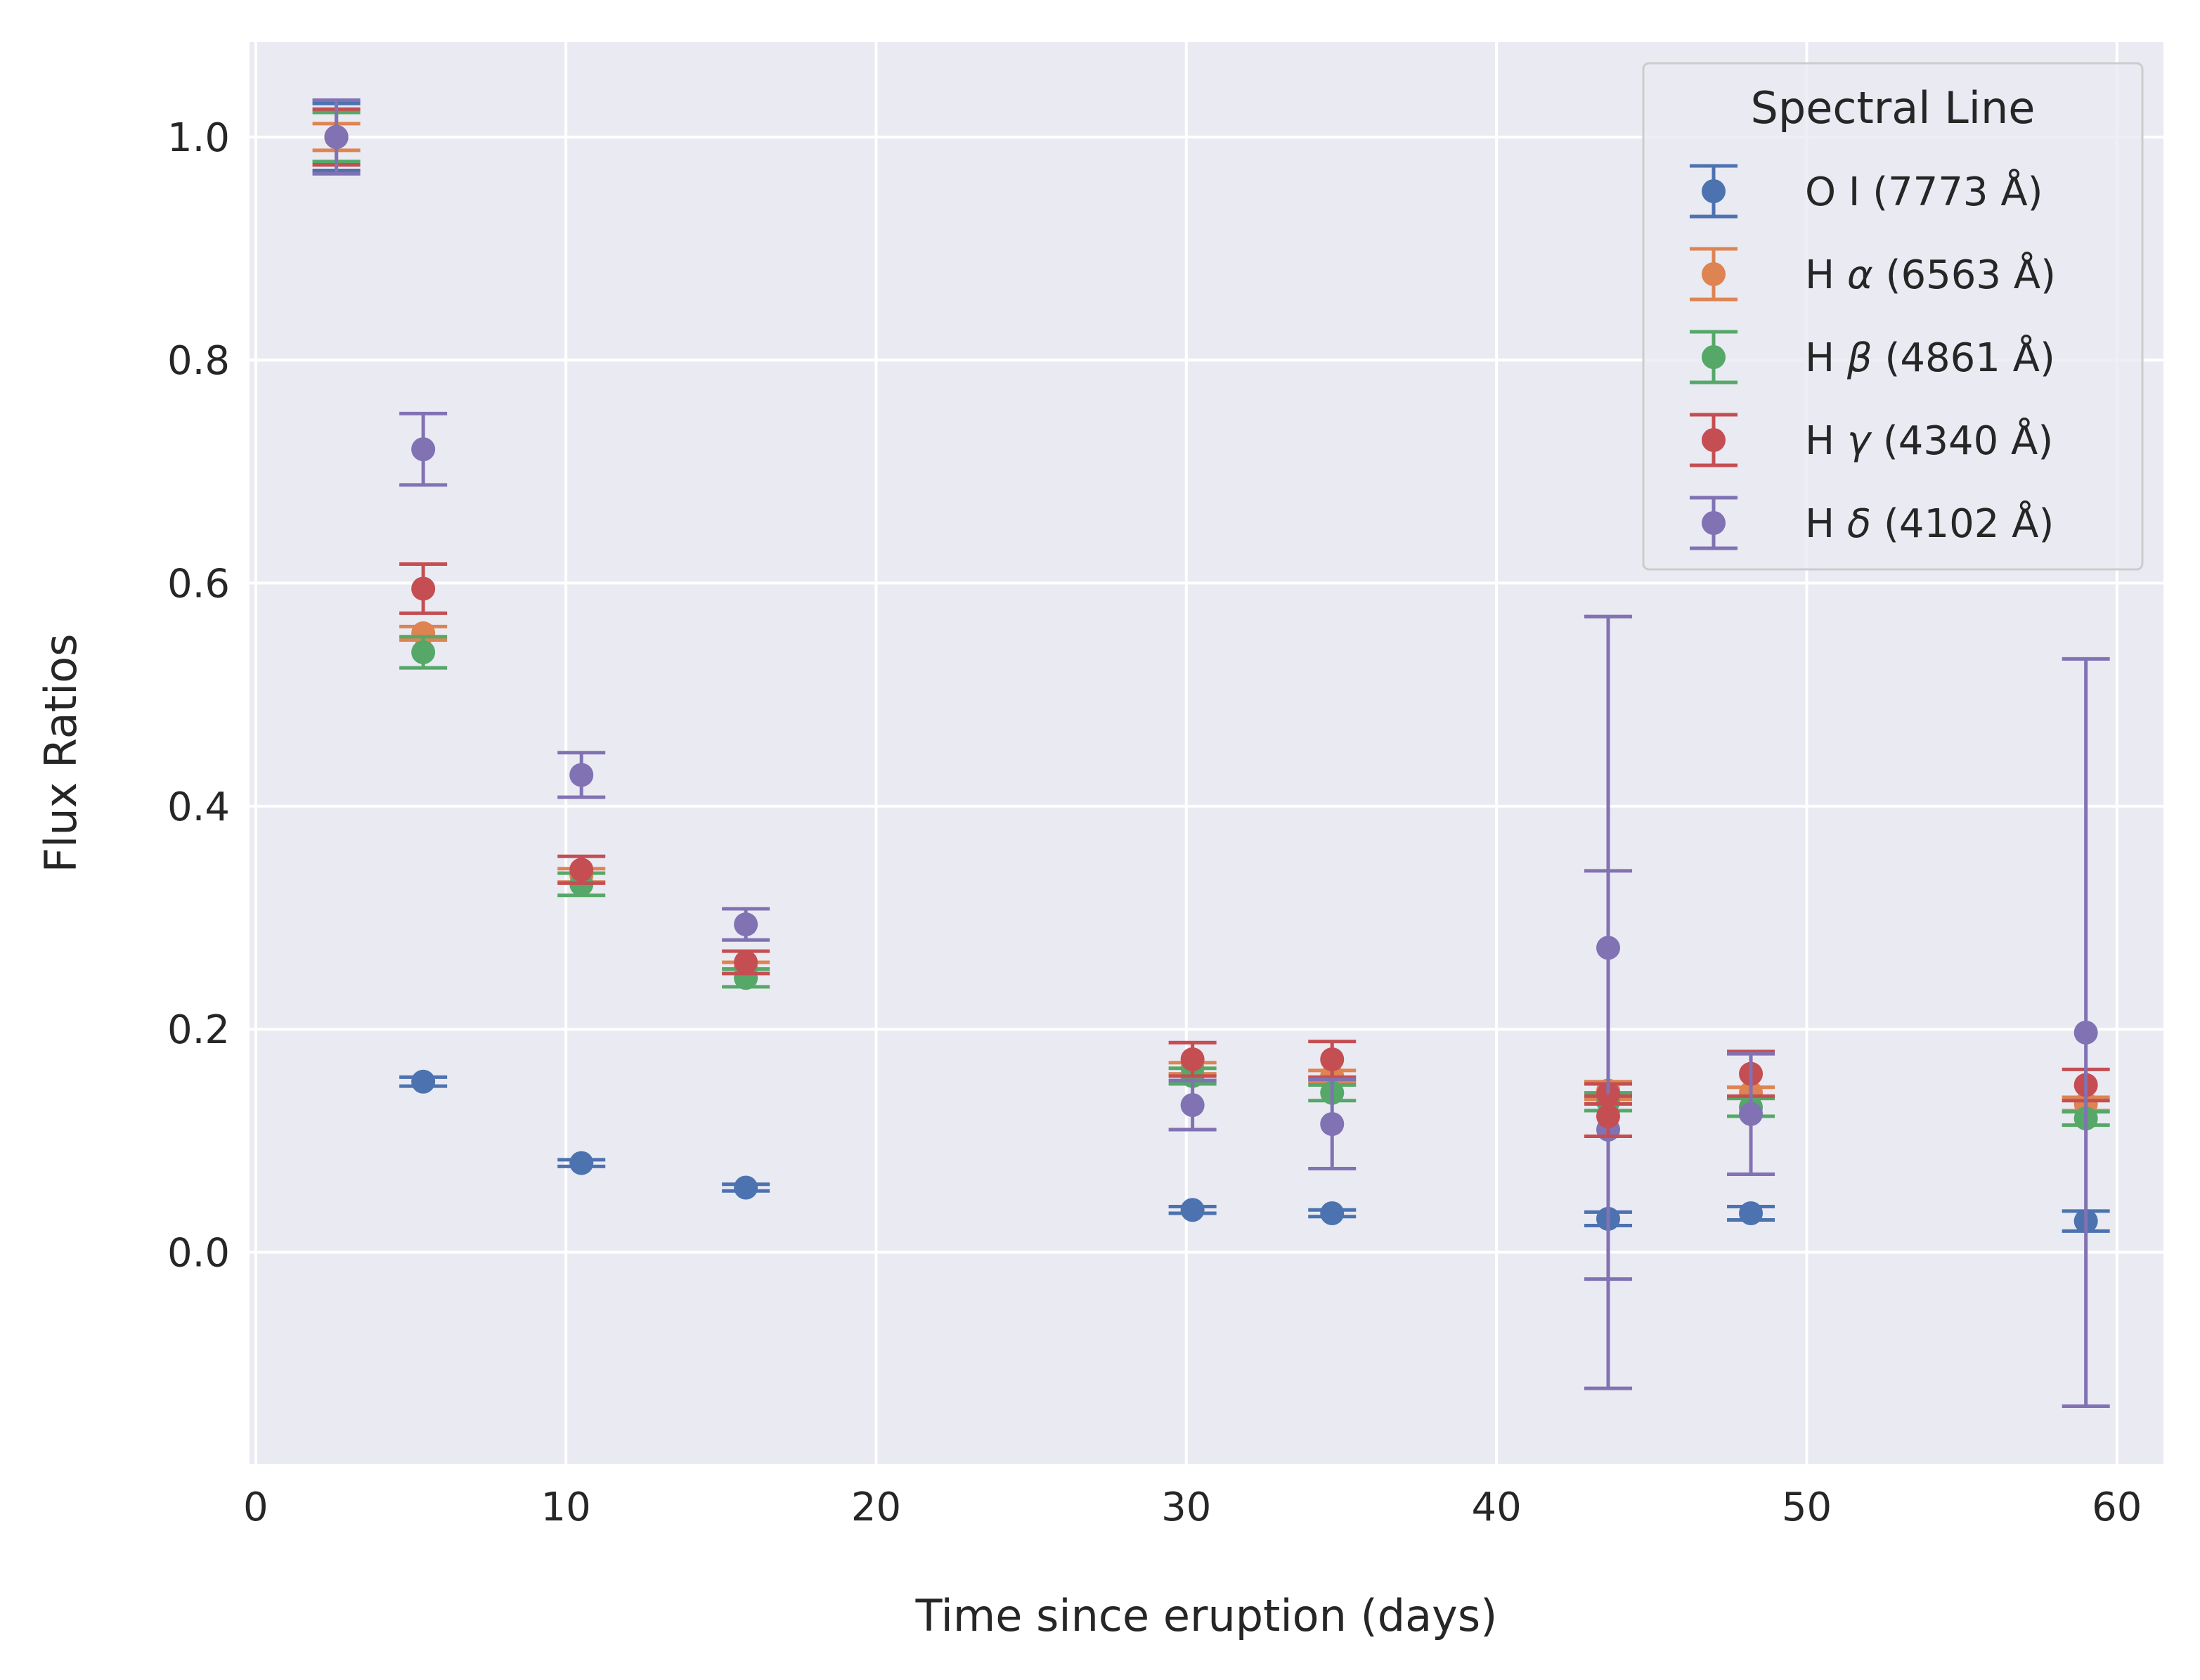 The height and width of the screenshot is (1680, 2200). Describe the element at coordinates (198, 138) in the screenshot. I see `y-tick-label: 1.0` at that location.